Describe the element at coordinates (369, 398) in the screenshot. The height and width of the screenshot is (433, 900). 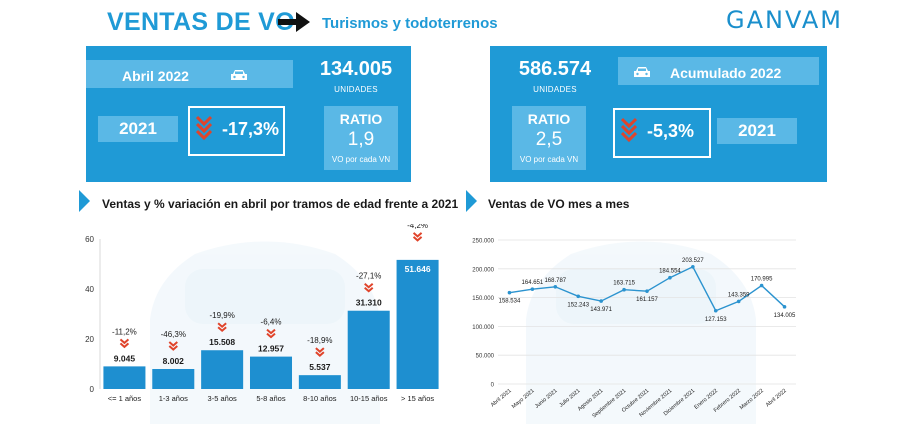
I see `bar-category-label: 10-15 años` at that location.